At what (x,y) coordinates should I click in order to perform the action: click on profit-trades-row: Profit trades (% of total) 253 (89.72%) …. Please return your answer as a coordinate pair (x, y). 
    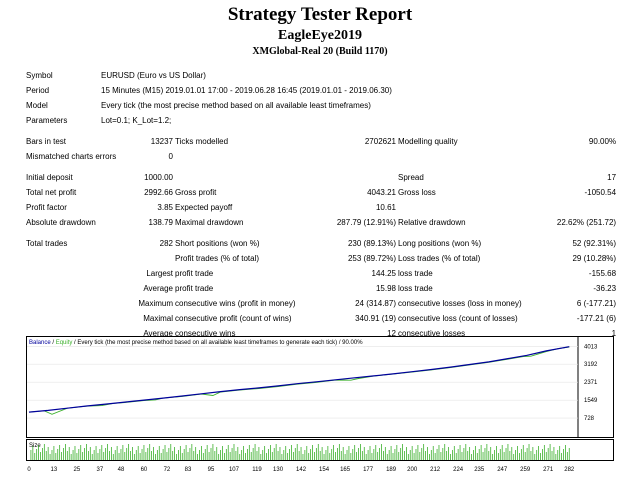
    Looking at the image, I should click on (321, 258).